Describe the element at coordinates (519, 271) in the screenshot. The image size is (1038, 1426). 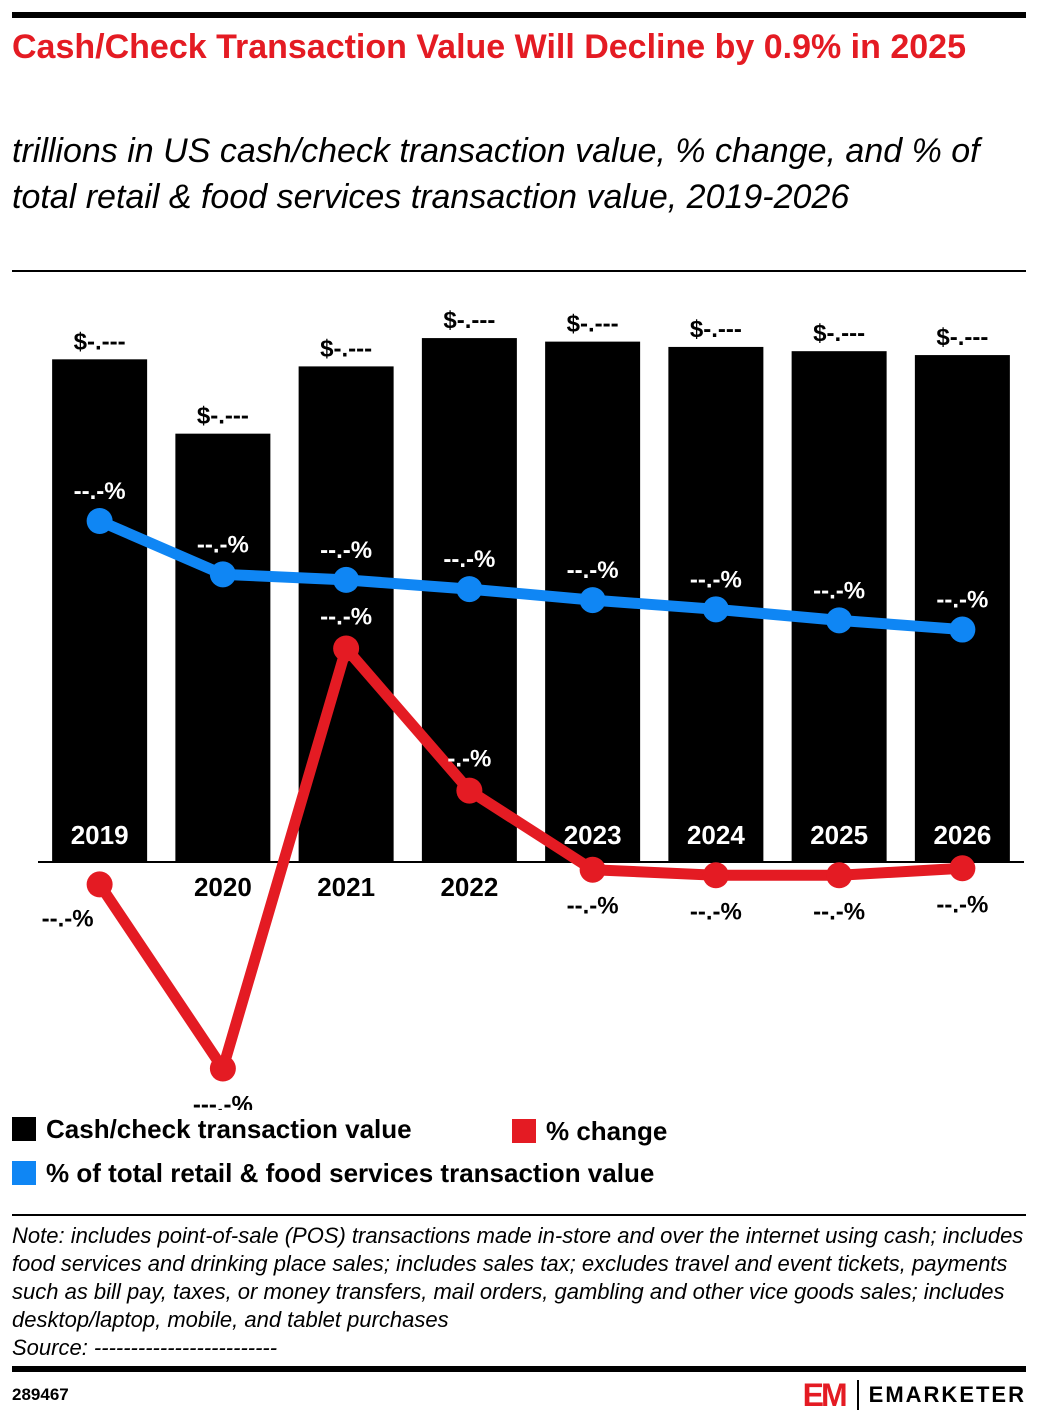
I see `subtitle-rule` at that location.